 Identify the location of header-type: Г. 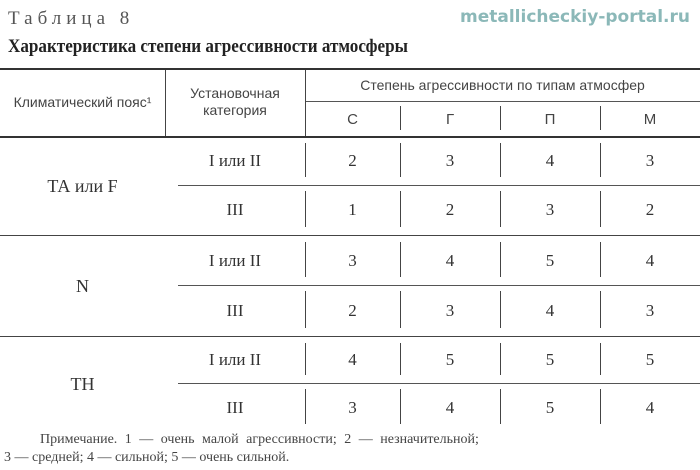
(450, 119).